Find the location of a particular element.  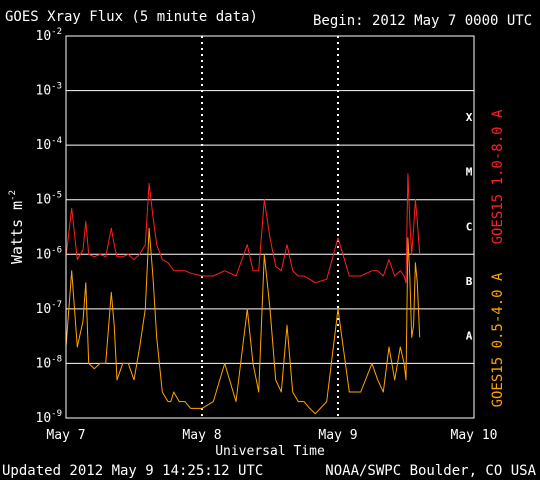

x-axis-label: Universal Time is located at coordinates (270, 451).